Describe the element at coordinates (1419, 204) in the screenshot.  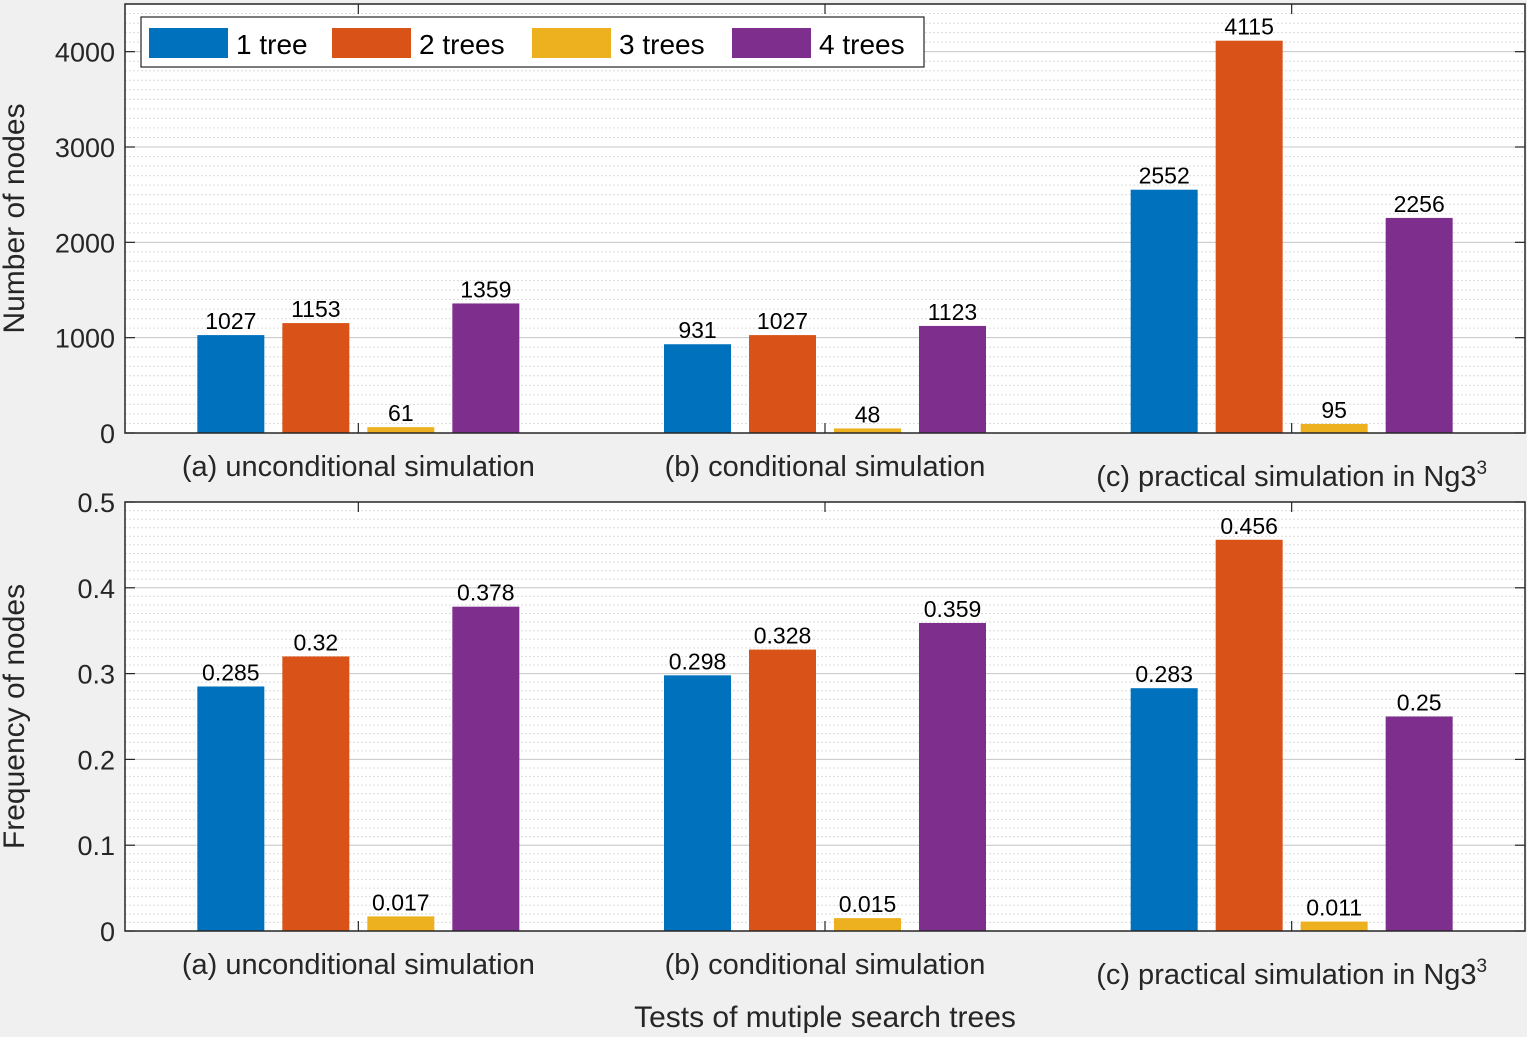
I see `data-label: 2256` at that location.